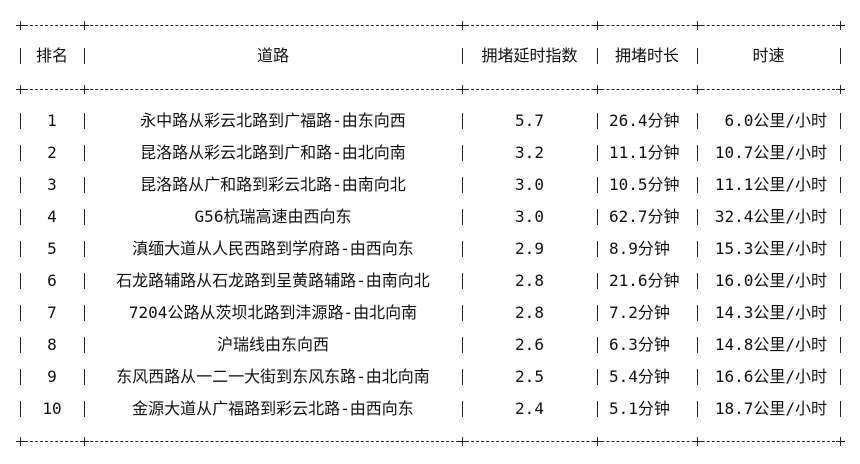  What do you see at coordinates (644, 216) in the screenshot?
I see `cell-duration: 62.7分钟` at bounding box center [644, 216].